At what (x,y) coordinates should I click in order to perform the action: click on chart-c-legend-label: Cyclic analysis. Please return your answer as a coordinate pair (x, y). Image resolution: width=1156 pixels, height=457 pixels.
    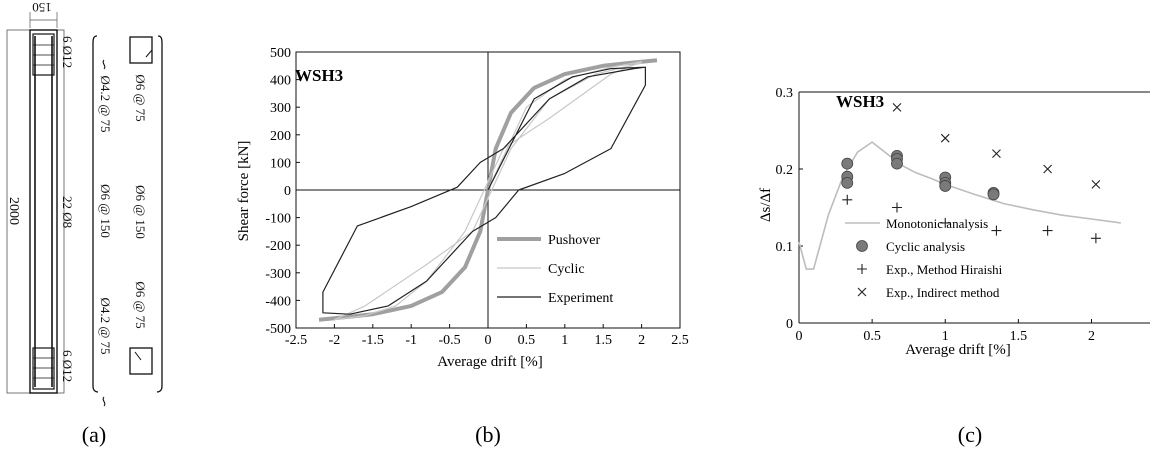
    Looking at the image, I should click on (925, 246).